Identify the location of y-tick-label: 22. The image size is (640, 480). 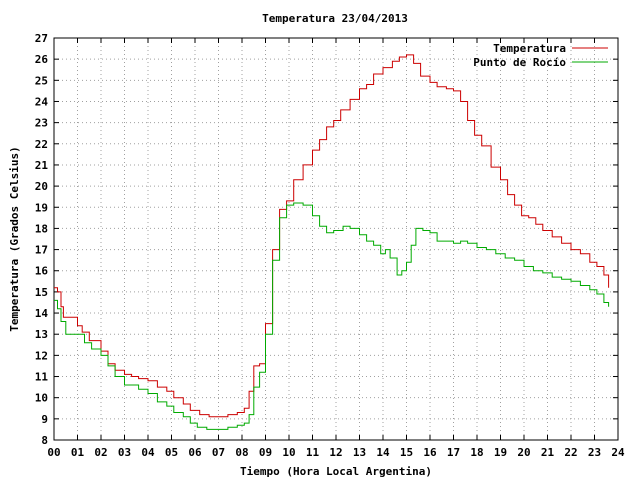
(41, 144).